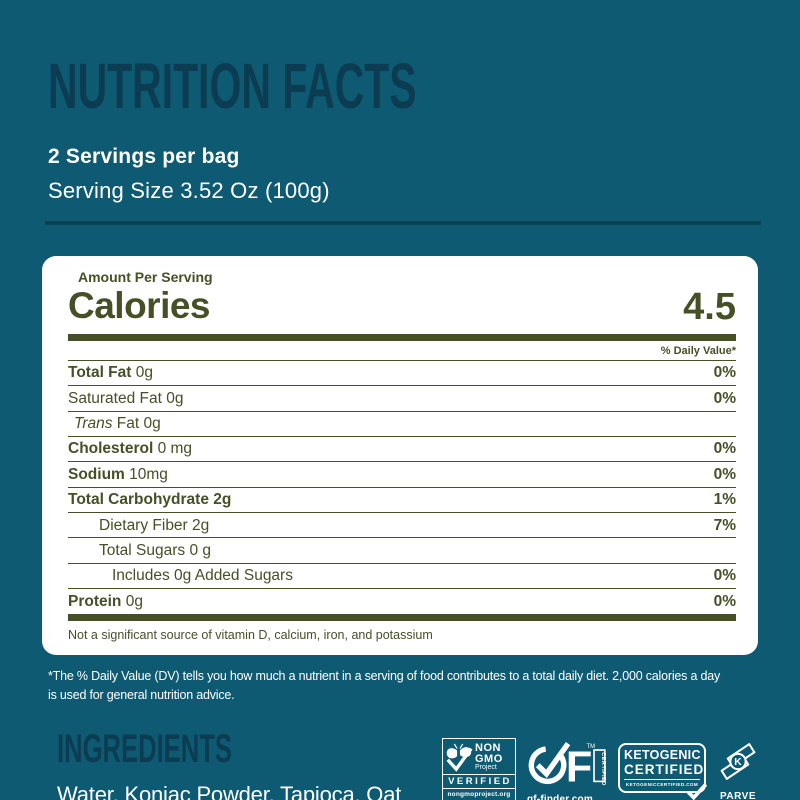  I want to click on parve-scroll-icon: K, so click(738, 762).